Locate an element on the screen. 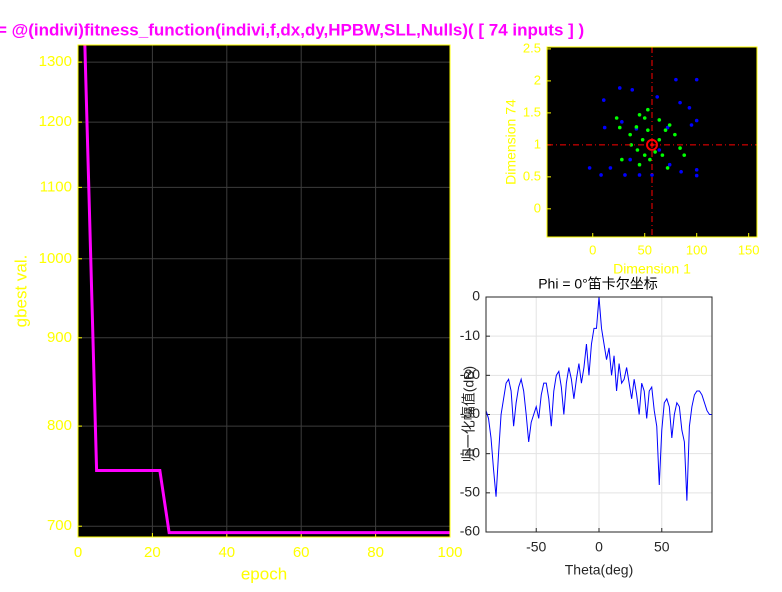 This screenshot has height=592, width=782. best-point is located at coordinates (652, 144).